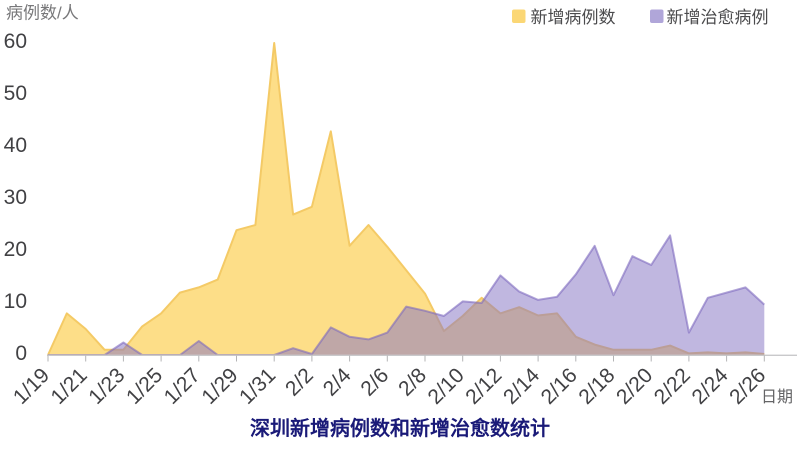 Image resolution: width=800 pixels, height=455 pixels. Describe the element at coordinates (42, 13) in the screenshot. I see `svg-text: 病例数/人` at that location.